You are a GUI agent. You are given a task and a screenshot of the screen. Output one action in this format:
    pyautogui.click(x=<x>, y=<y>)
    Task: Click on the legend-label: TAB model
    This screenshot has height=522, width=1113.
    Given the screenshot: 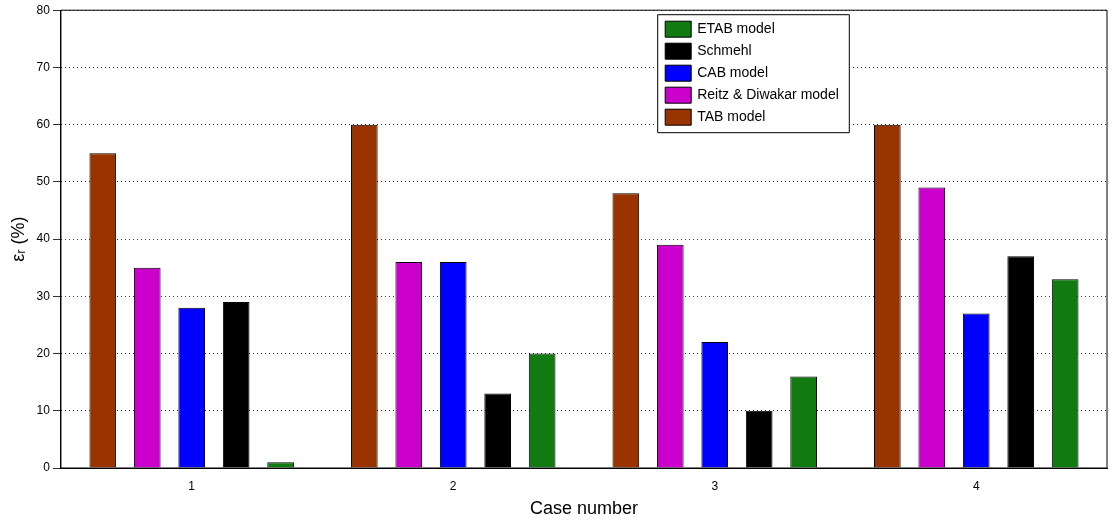 What is the action you would take?
    pyautogui.click(x=731, y=116)
    